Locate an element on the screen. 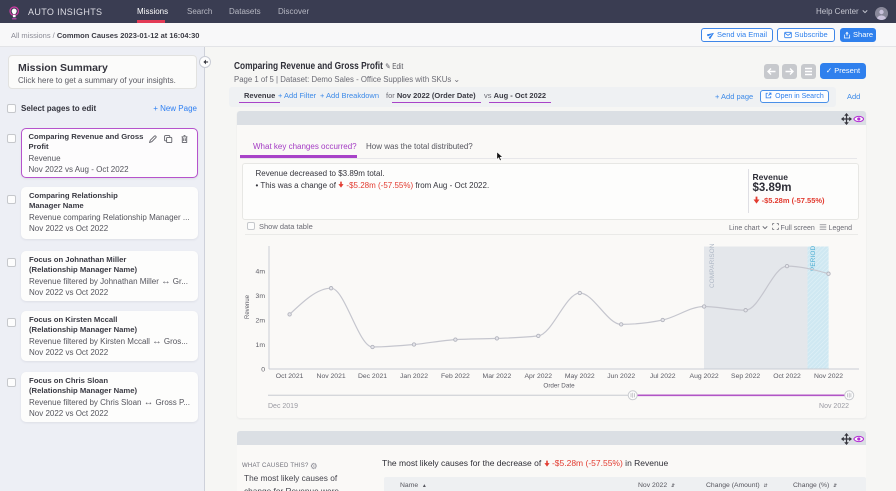  svg-text: May 2022 is located at coordinates (580, 376).